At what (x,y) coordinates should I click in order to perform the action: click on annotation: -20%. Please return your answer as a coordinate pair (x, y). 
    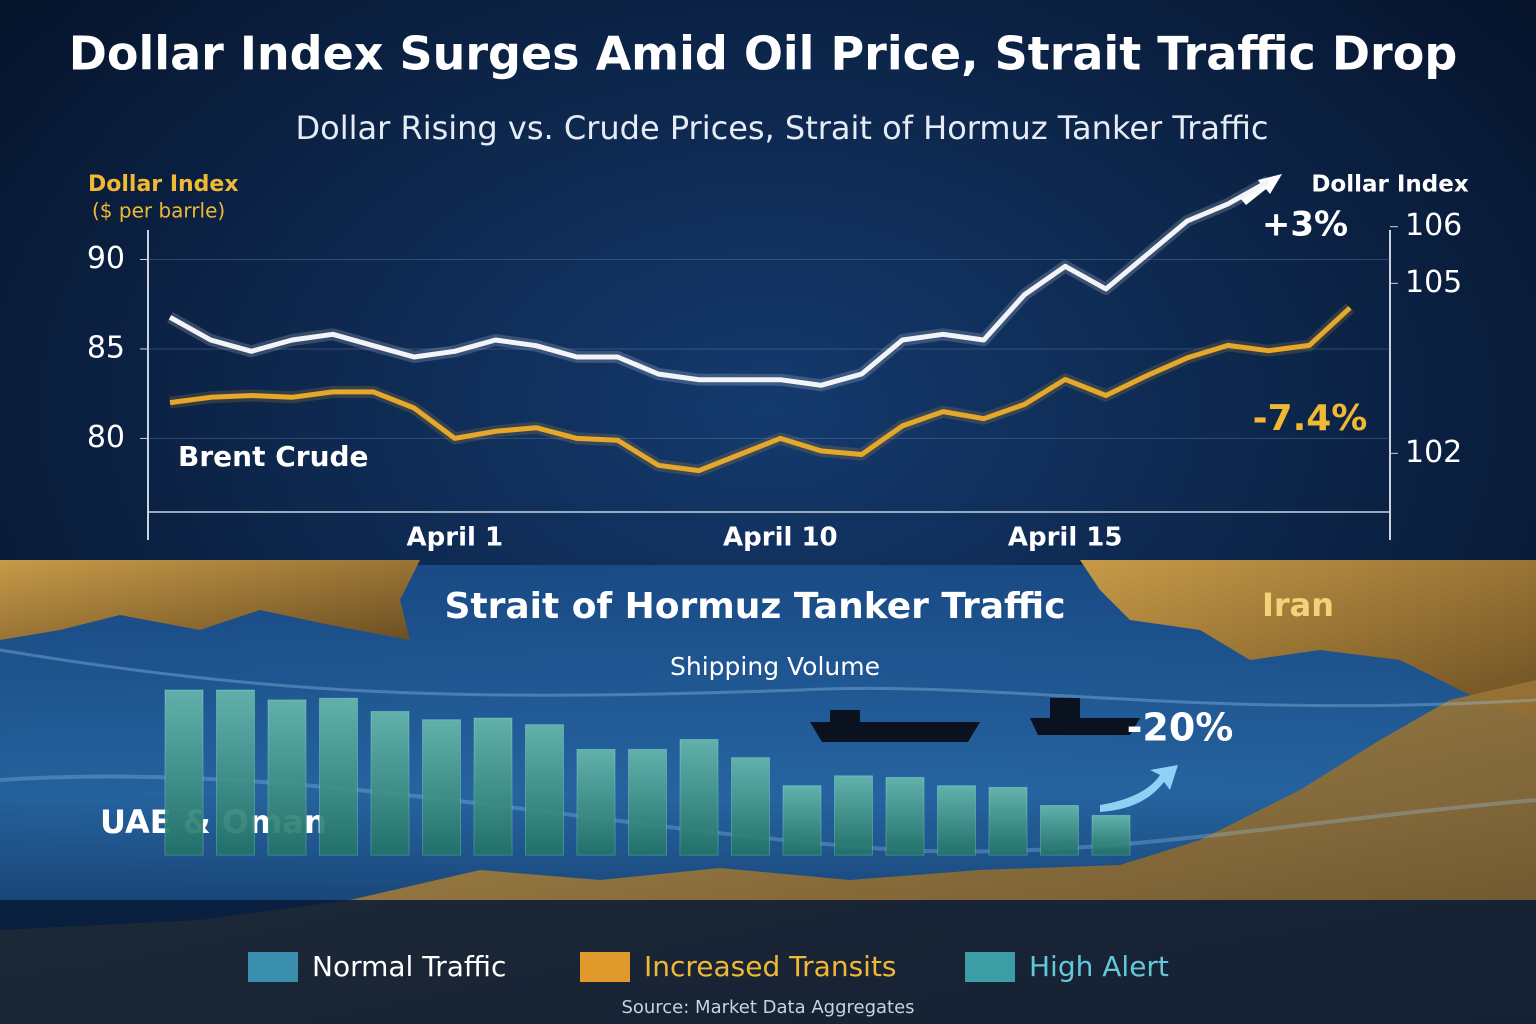
    Looking at the image, I should click on (1180, 728).